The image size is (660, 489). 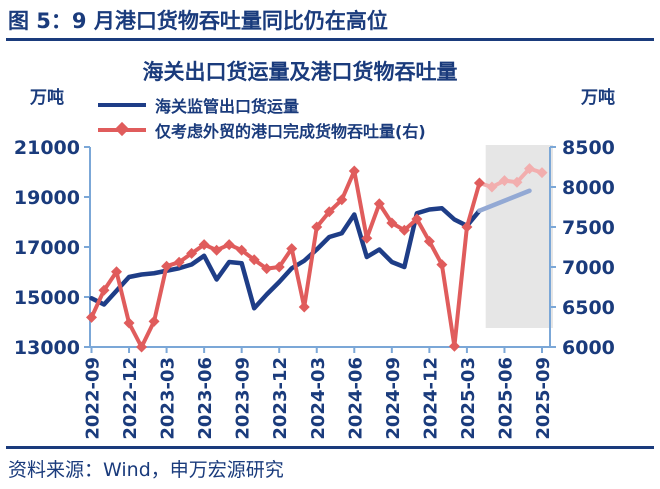 I want to click on left-axis-tick-label: 19000, so click(x=47, y=198).